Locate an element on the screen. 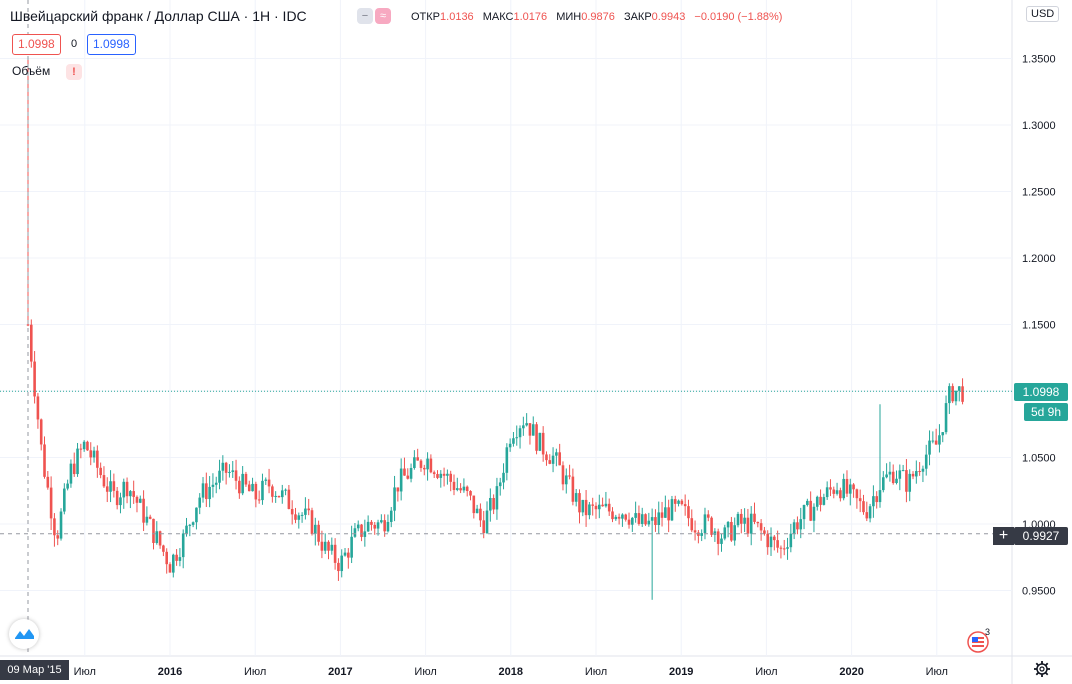 The width and height of the screenshot is (1072, 684). events-count: 3 is located at coordinates (988, 632).